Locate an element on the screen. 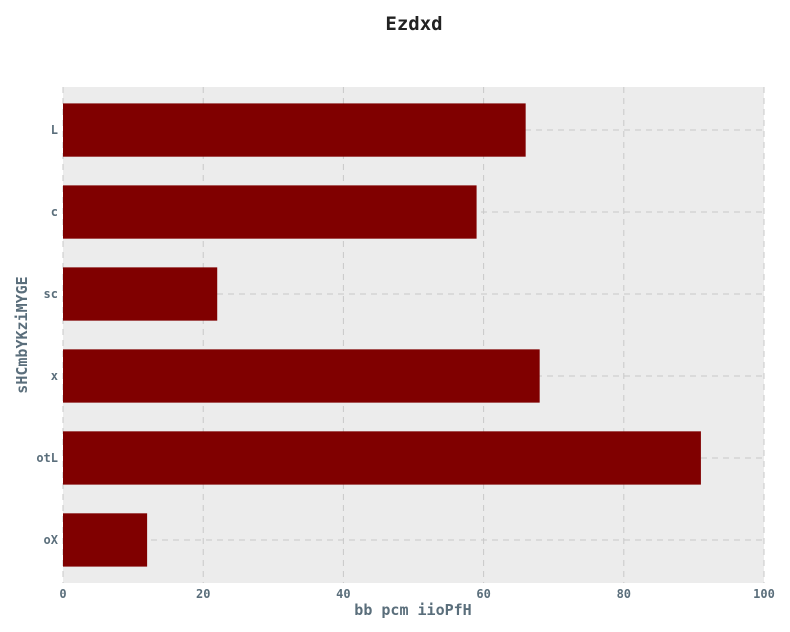  y-tick-label: oX is located at coordinates (51, 540).